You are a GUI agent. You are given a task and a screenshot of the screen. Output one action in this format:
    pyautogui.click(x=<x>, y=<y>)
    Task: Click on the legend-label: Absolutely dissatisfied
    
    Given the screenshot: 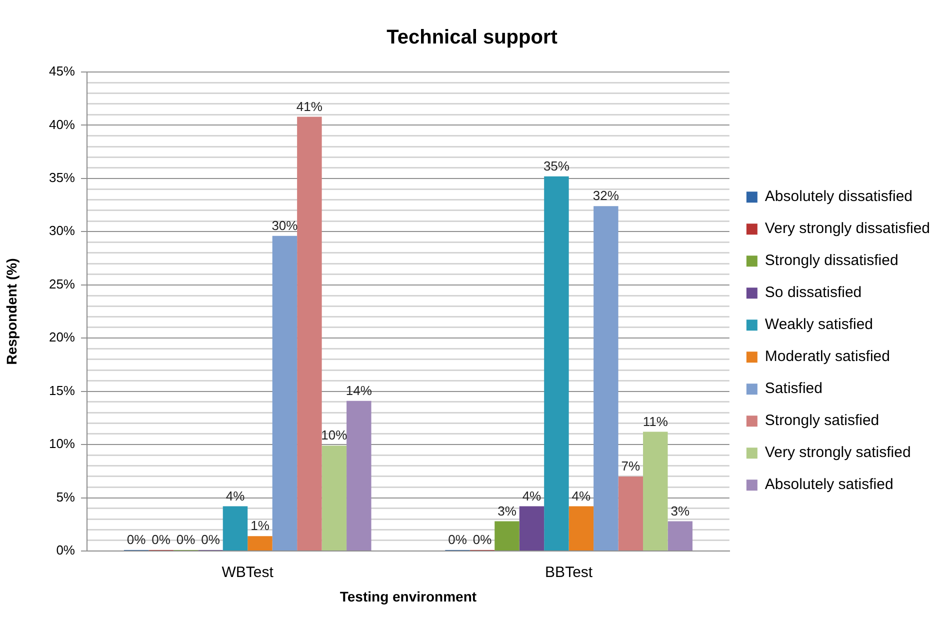 What is the action you would take?
    pyautogui.click(x=838, y=197)
    